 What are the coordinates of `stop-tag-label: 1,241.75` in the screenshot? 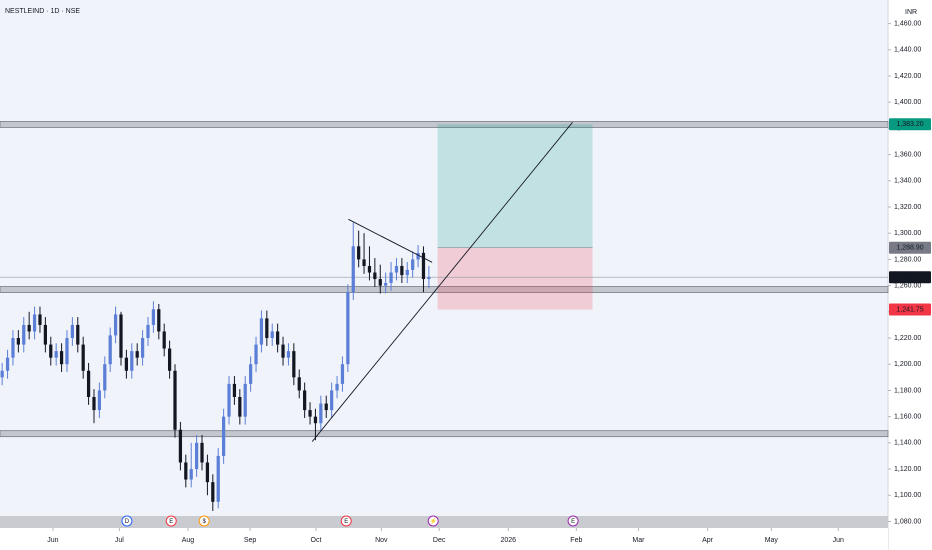 It's located at (909, 309).